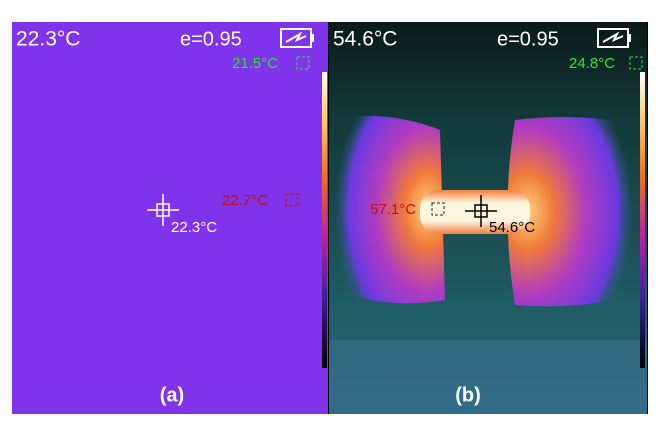 Image resolution: width=659 pixels, height=428 pixels. What do you see at coordinates (393, 209) in the screenshot?
I see `max-spot: 57.1°C` at bounding box center [393, 209].